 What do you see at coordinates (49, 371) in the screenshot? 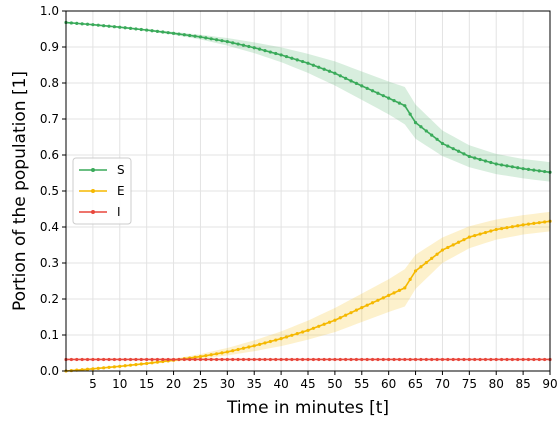
I see `y-tick-label: 0.0` at bounding box center [49, 371].